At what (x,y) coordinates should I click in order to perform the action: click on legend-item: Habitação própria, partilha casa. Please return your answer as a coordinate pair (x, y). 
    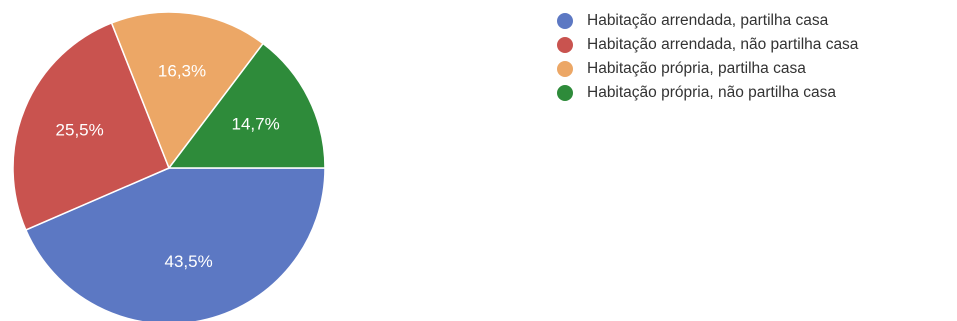
    Looking at the image, I should click on (707, 69).